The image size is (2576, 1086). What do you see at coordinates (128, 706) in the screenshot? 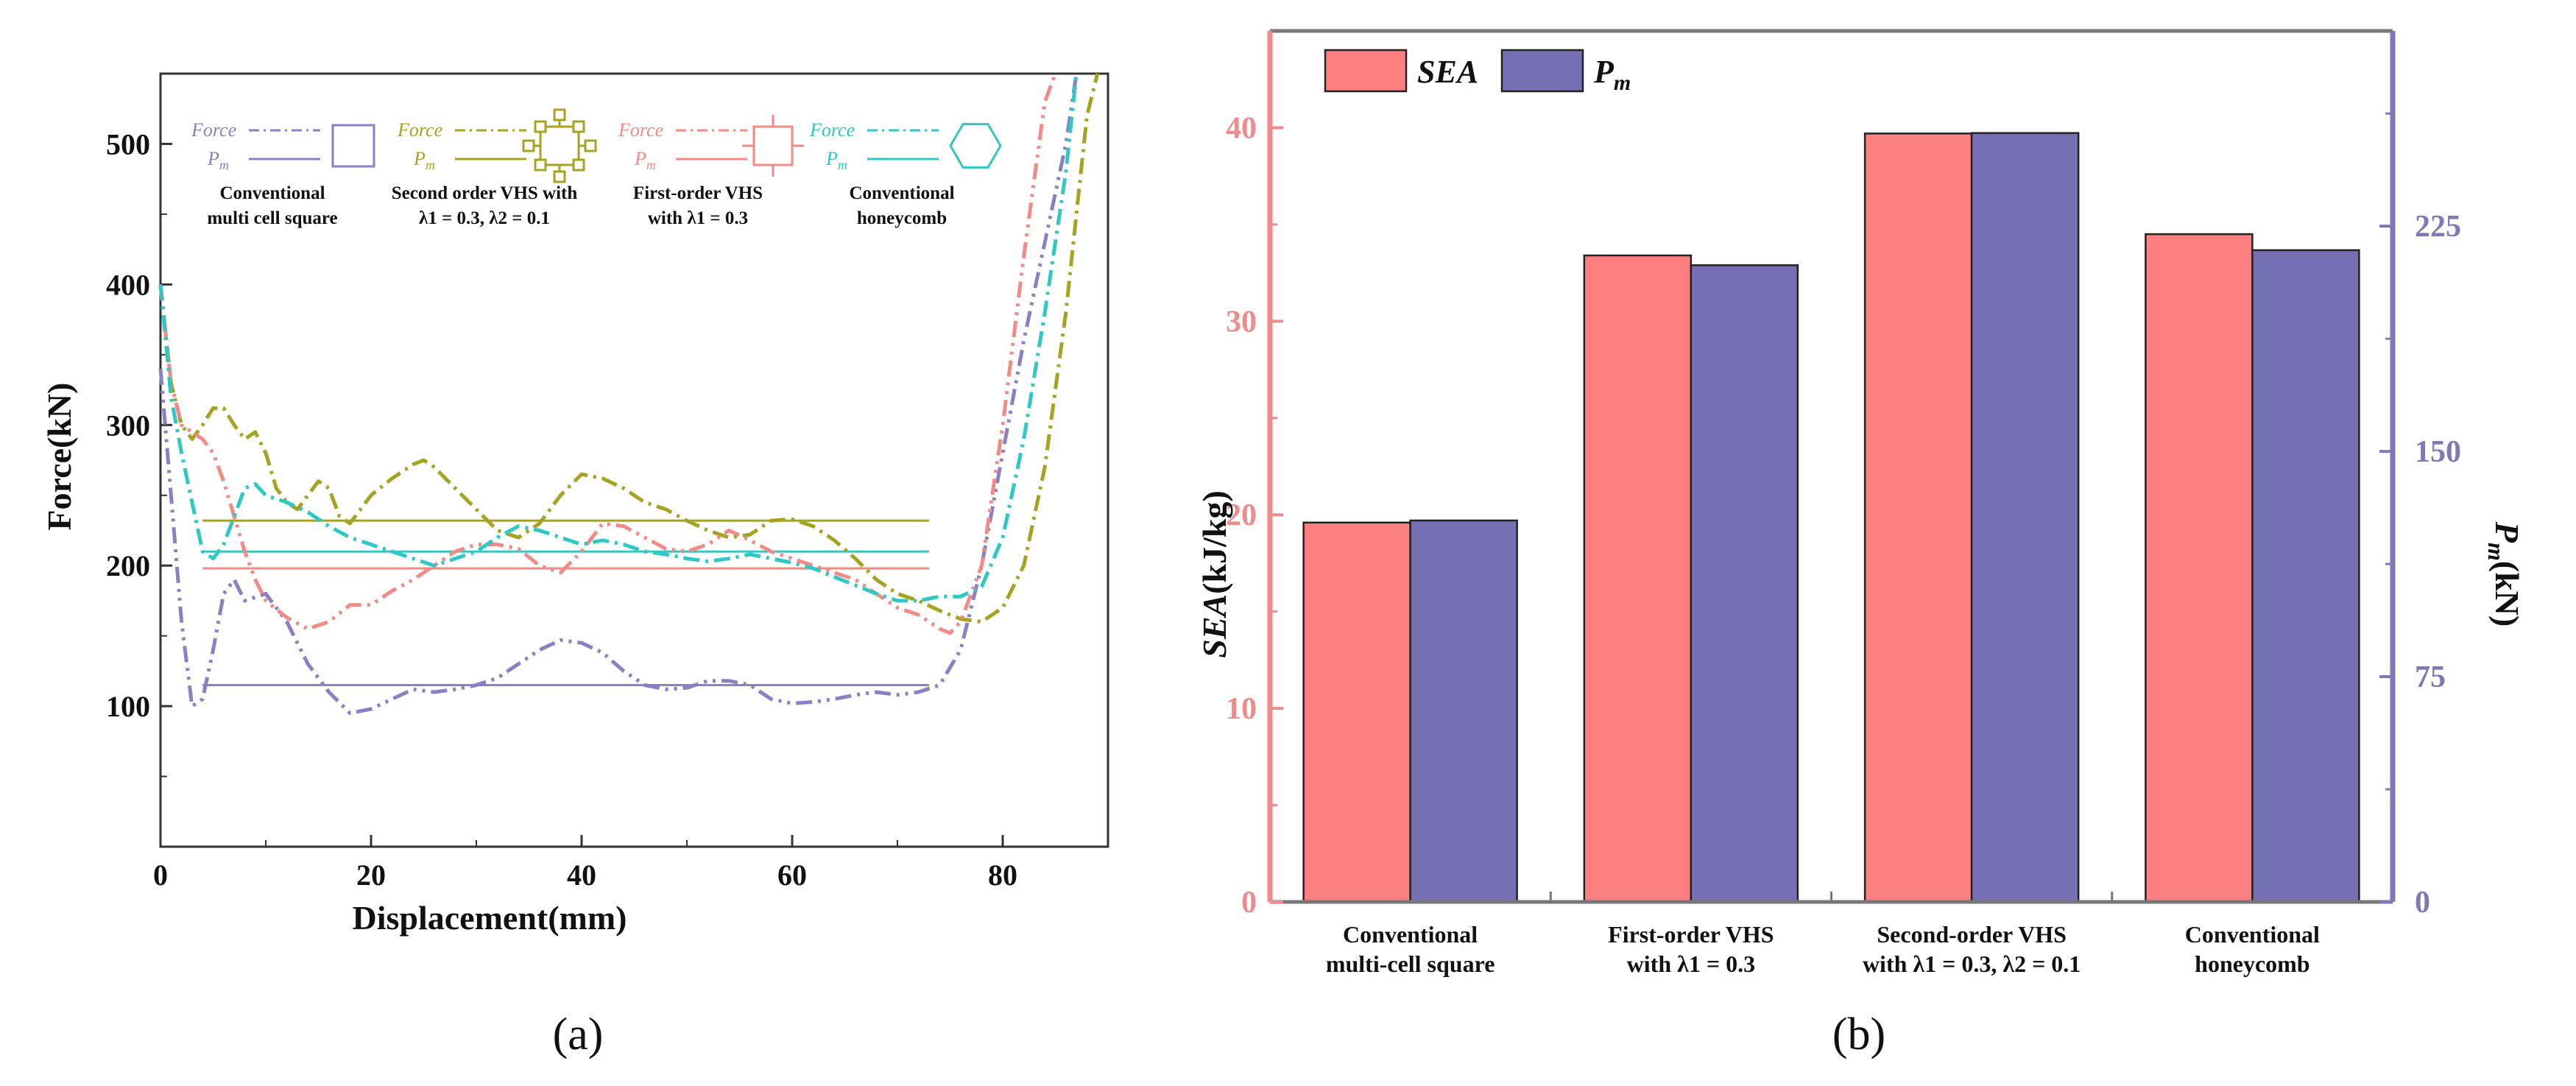
I see `y-tick-label: 100` at bounding box center [128, 706].